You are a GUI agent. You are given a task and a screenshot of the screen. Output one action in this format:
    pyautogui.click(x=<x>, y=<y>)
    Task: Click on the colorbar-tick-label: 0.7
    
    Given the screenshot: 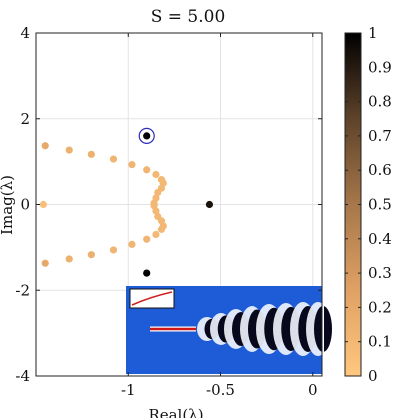 What is the action you would take?
    pyautogui.click(x=380, y=136)
    